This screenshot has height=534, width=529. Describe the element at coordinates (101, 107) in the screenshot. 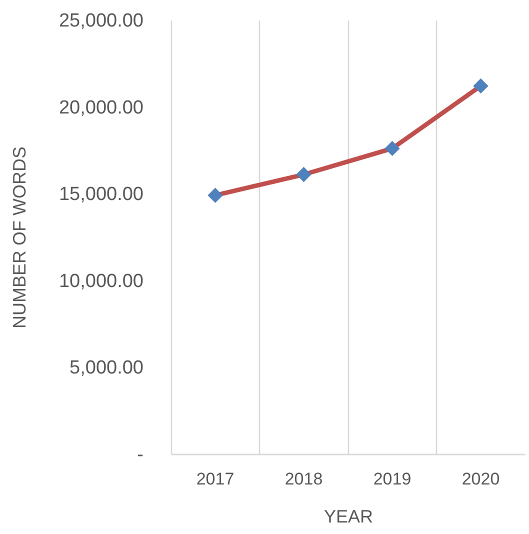

I see `y-tick-label: 20,000.00` at that location.